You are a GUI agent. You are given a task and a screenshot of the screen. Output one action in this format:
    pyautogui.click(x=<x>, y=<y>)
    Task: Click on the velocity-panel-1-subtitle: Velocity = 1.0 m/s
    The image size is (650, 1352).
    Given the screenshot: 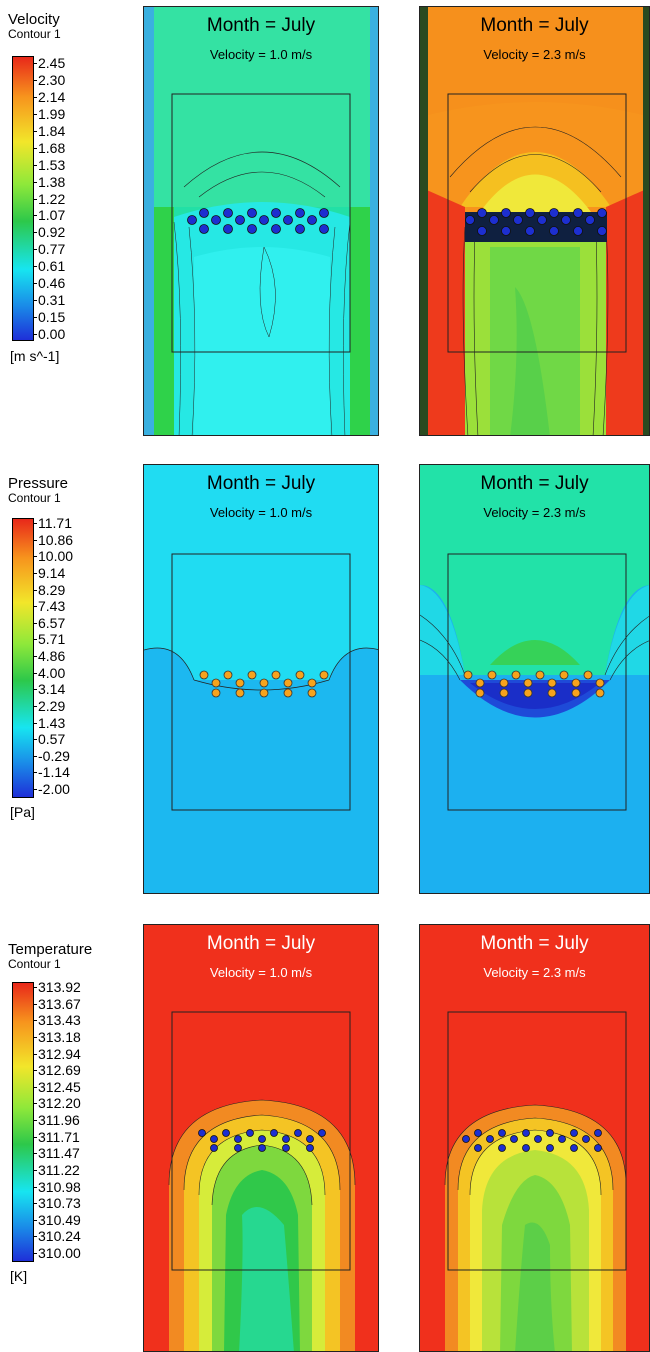 What is the action you would take?
    pyautogui.click(x=261, y=54)
    